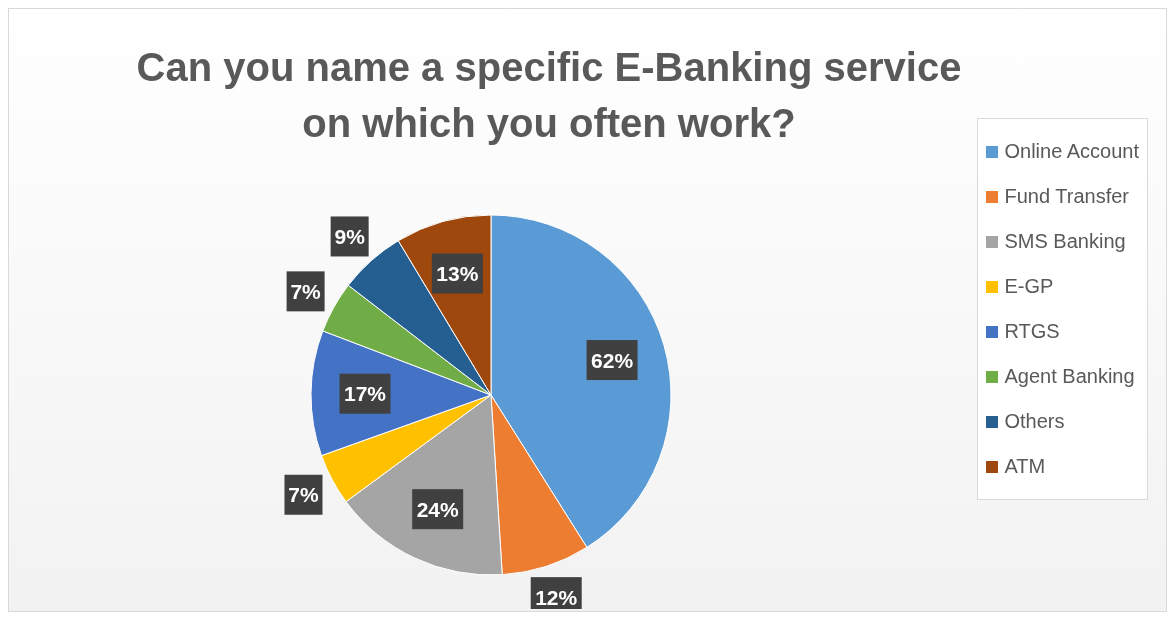  I want to click on data-label: 9%, so click(350, 236).